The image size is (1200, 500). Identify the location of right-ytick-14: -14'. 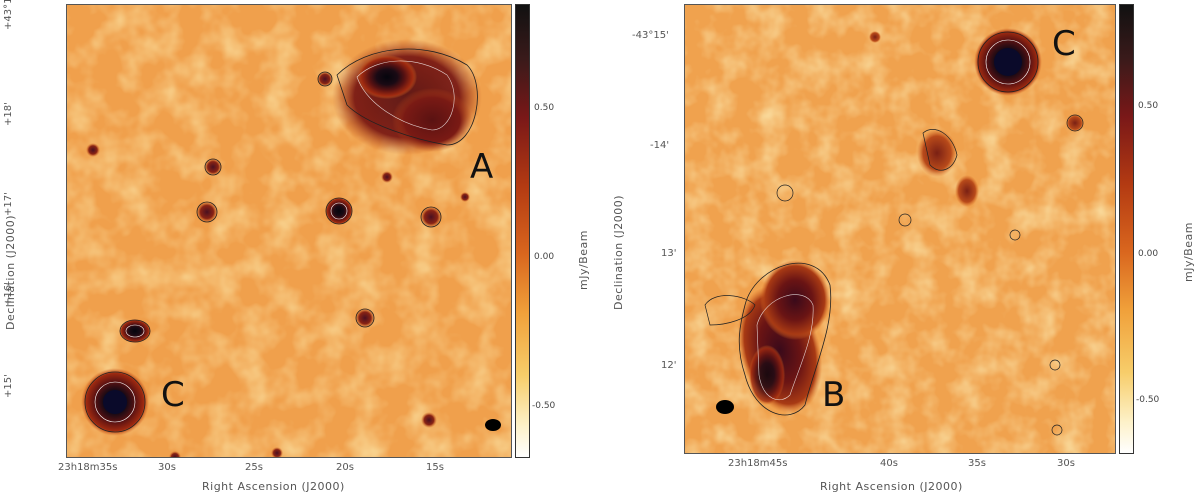
(660, 145).